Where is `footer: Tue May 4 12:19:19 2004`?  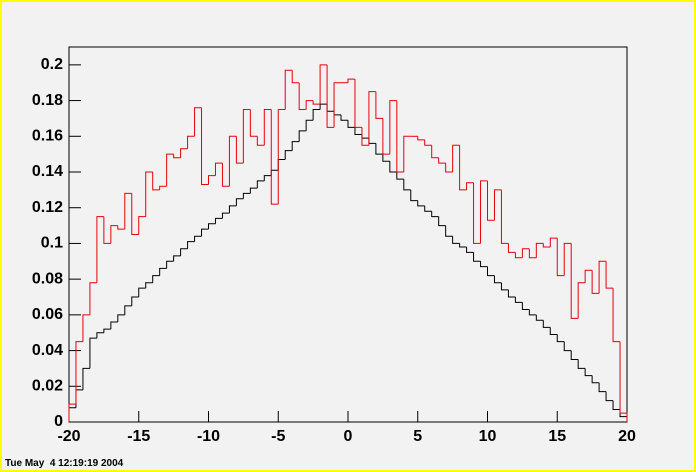
footer: Tue May 4 12:19:19 2004 is located at coordinates (64, 463).